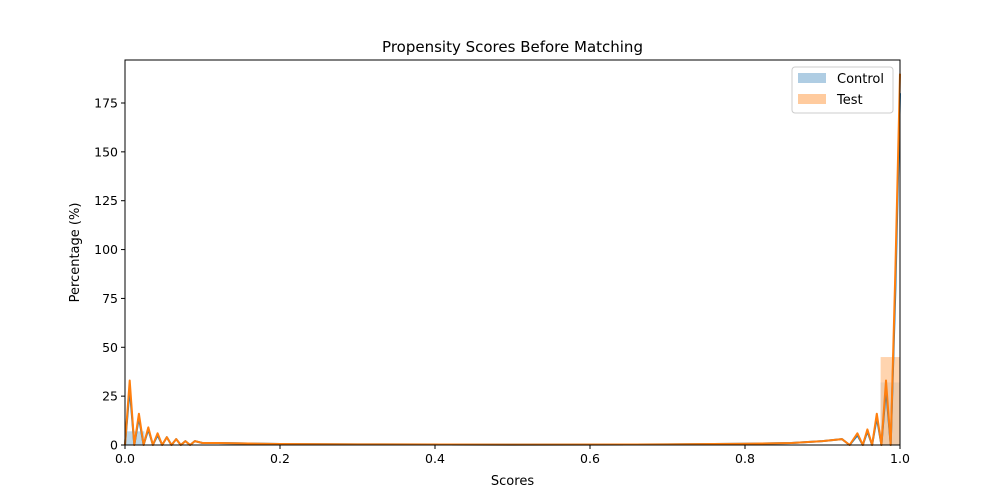  I want to click on y-tick-label: 150, so click(106, 151).